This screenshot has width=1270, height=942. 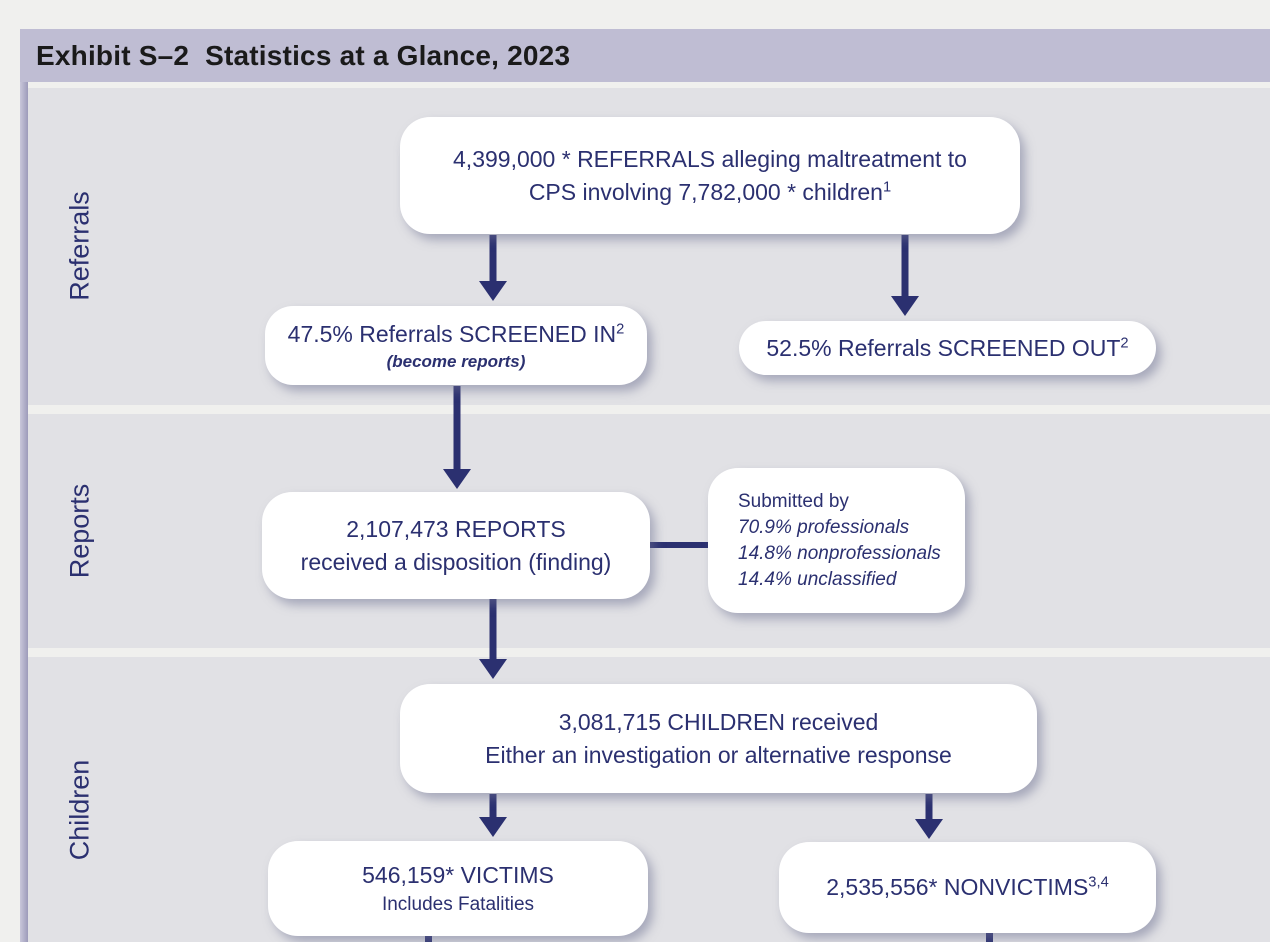 What do you see at coordinates (824, 527) in the screenshot?
I see `submitted-by-item: 70.9% professionals` at bounding box center [824, 527].